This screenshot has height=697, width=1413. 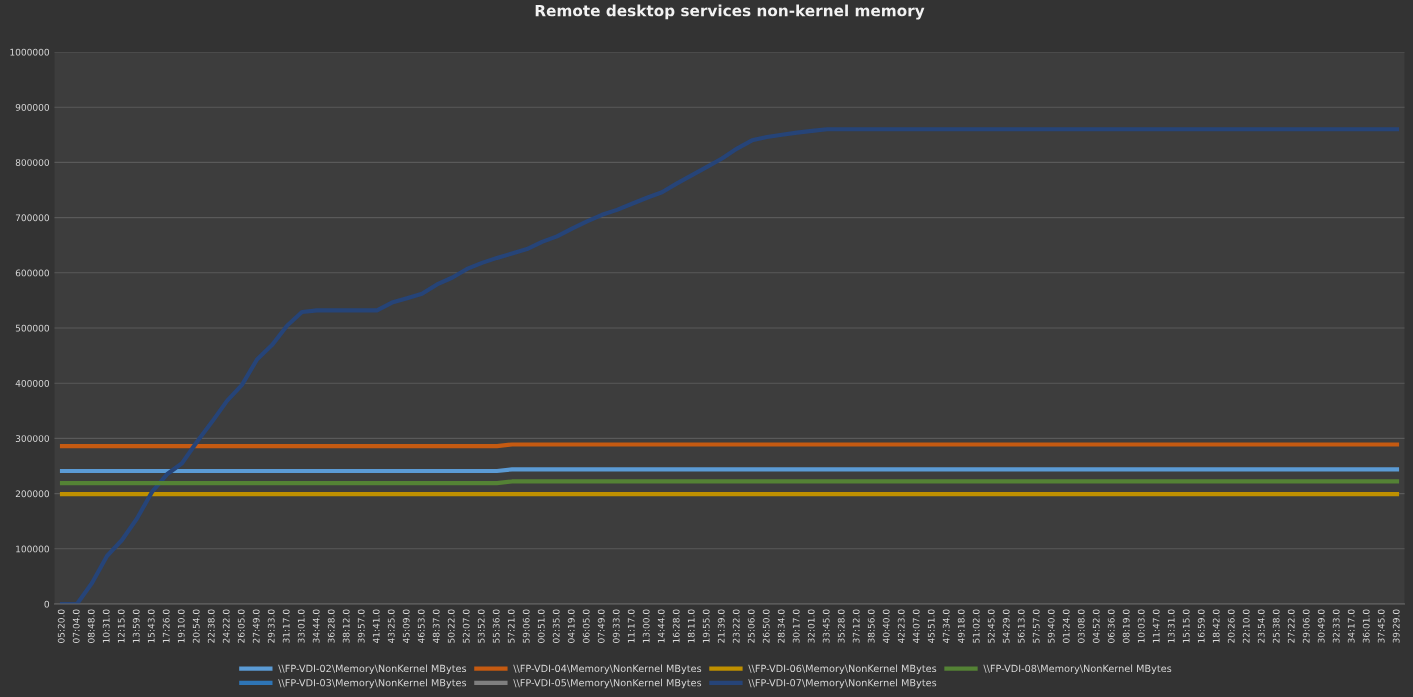 What do you see at coordinates (1396, 626) in the screenshot?
I see `x-tick-label: 39:29.0` at bounding box center [1396, 626].